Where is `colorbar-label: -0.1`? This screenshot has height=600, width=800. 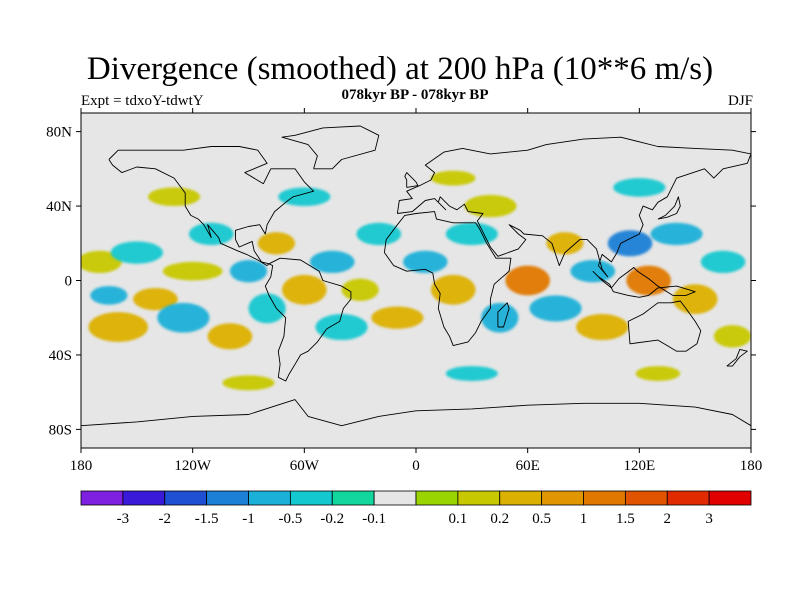 colorbar-label: -0.1 is located at coordinates (374, 519).